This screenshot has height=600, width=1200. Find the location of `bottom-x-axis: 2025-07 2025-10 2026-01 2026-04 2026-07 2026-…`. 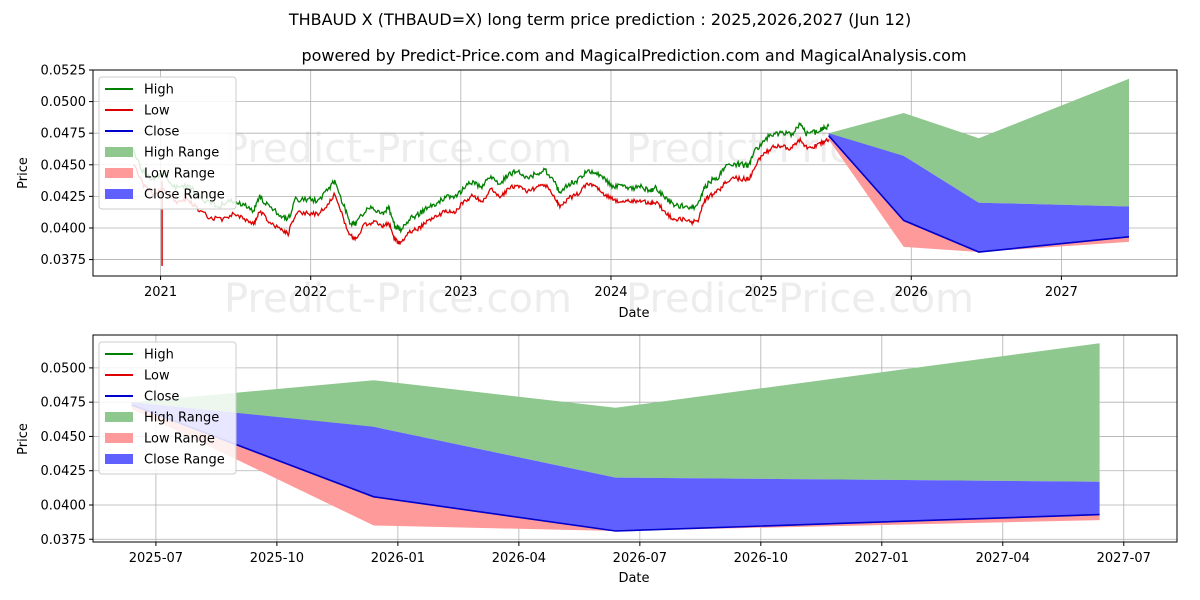

bottom-x-axis: 2025-07 2025-10 2026-01 2026-04 2026-07 2026-… is located at coordinates (640, 554).